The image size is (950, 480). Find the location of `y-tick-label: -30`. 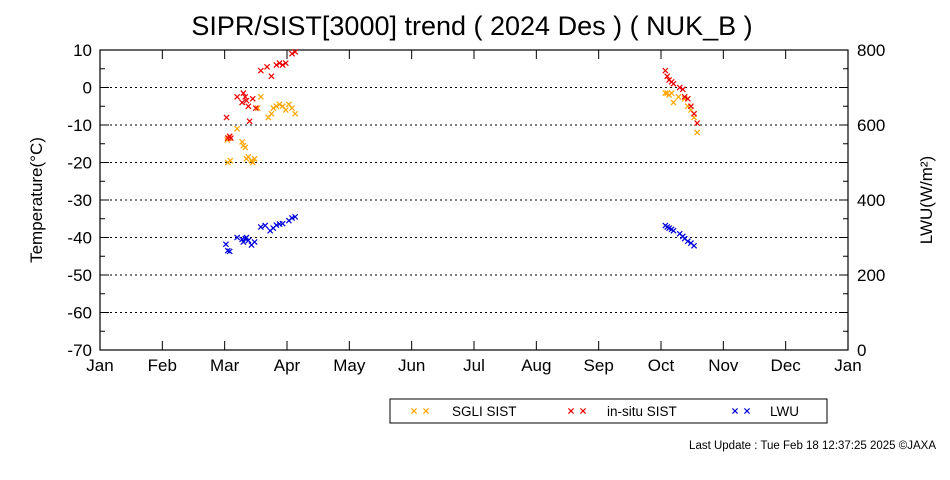

y-tick-label: -30 is located at coordinates (79, 200).